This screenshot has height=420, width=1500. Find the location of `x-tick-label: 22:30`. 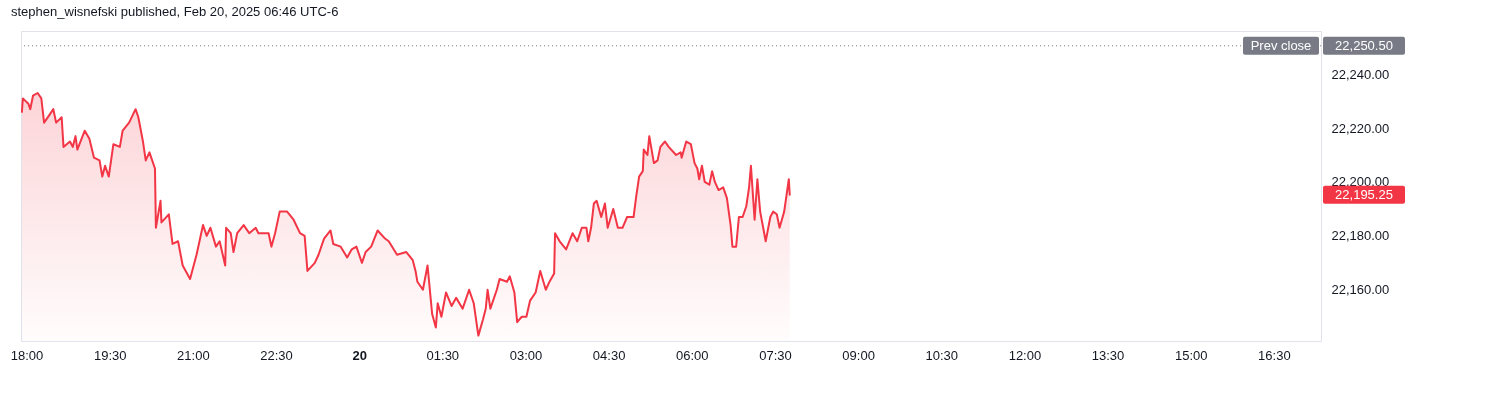

x-tick-label: 22:30 is located at coordinates (276, 355).